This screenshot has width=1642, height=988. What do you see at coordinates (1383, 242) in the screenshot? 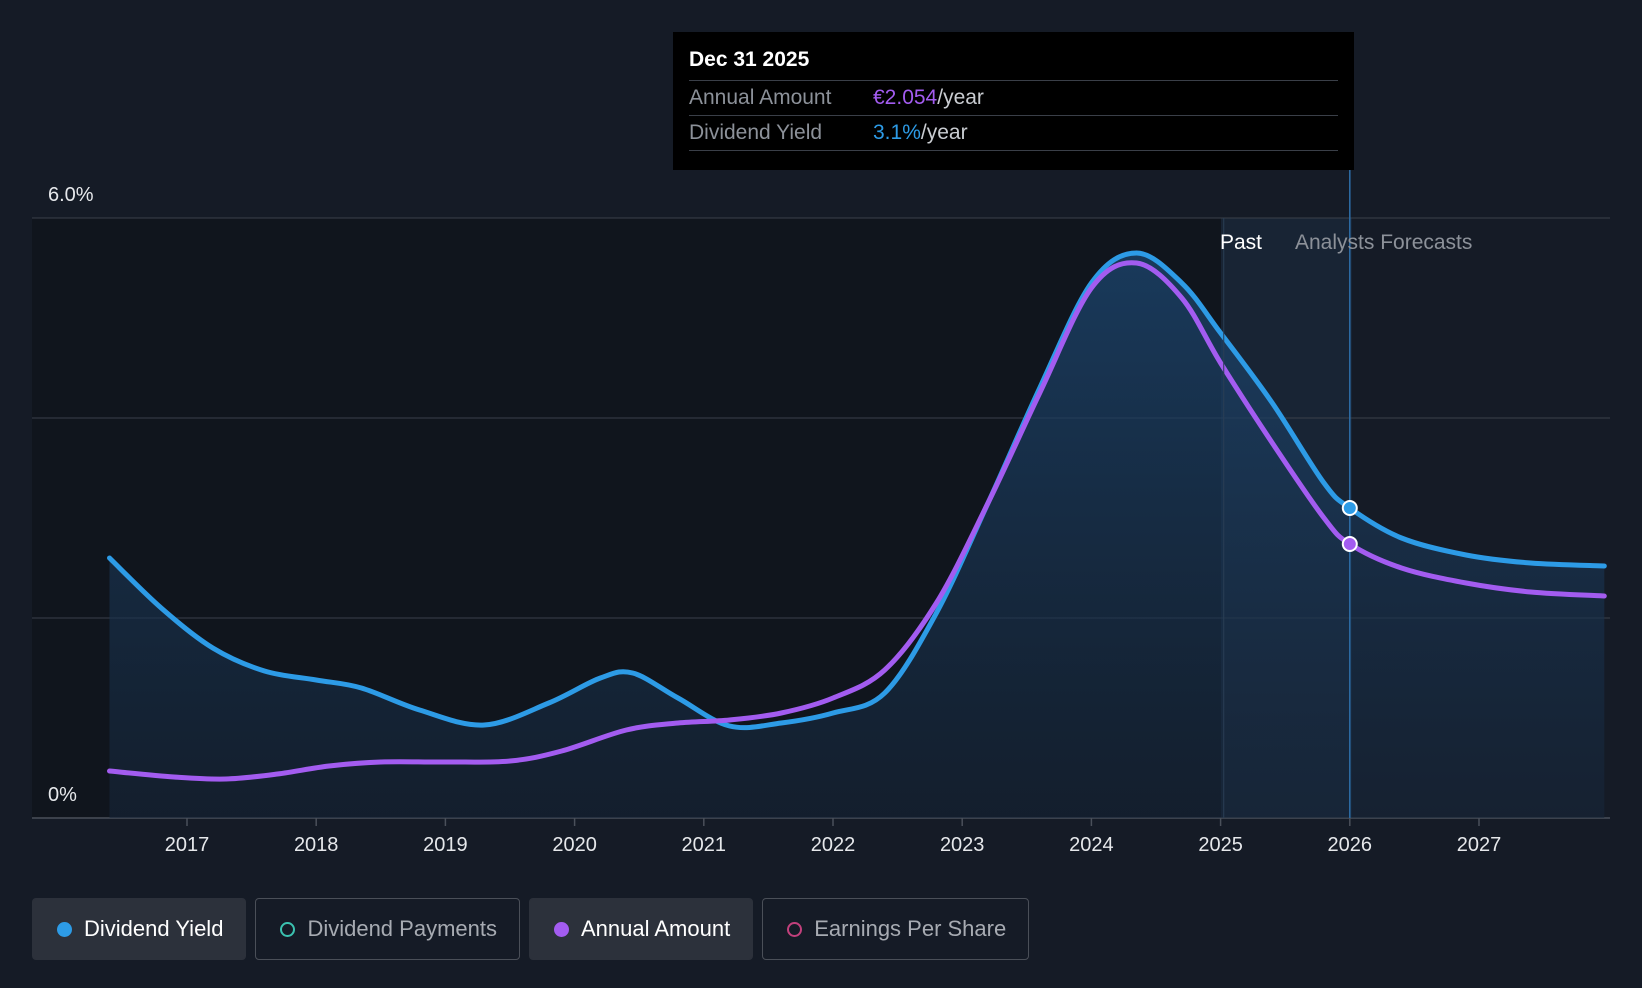
I see `forecast-label: Analysts Forecasts` at bounding box center [1383, 242].